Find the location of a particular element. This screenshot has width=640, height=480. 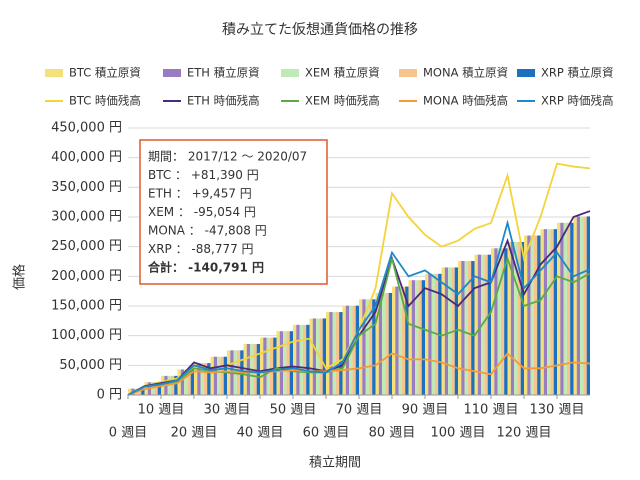

annotation-line: 合計： -140,791 円 is located at coordinates (206, 267).